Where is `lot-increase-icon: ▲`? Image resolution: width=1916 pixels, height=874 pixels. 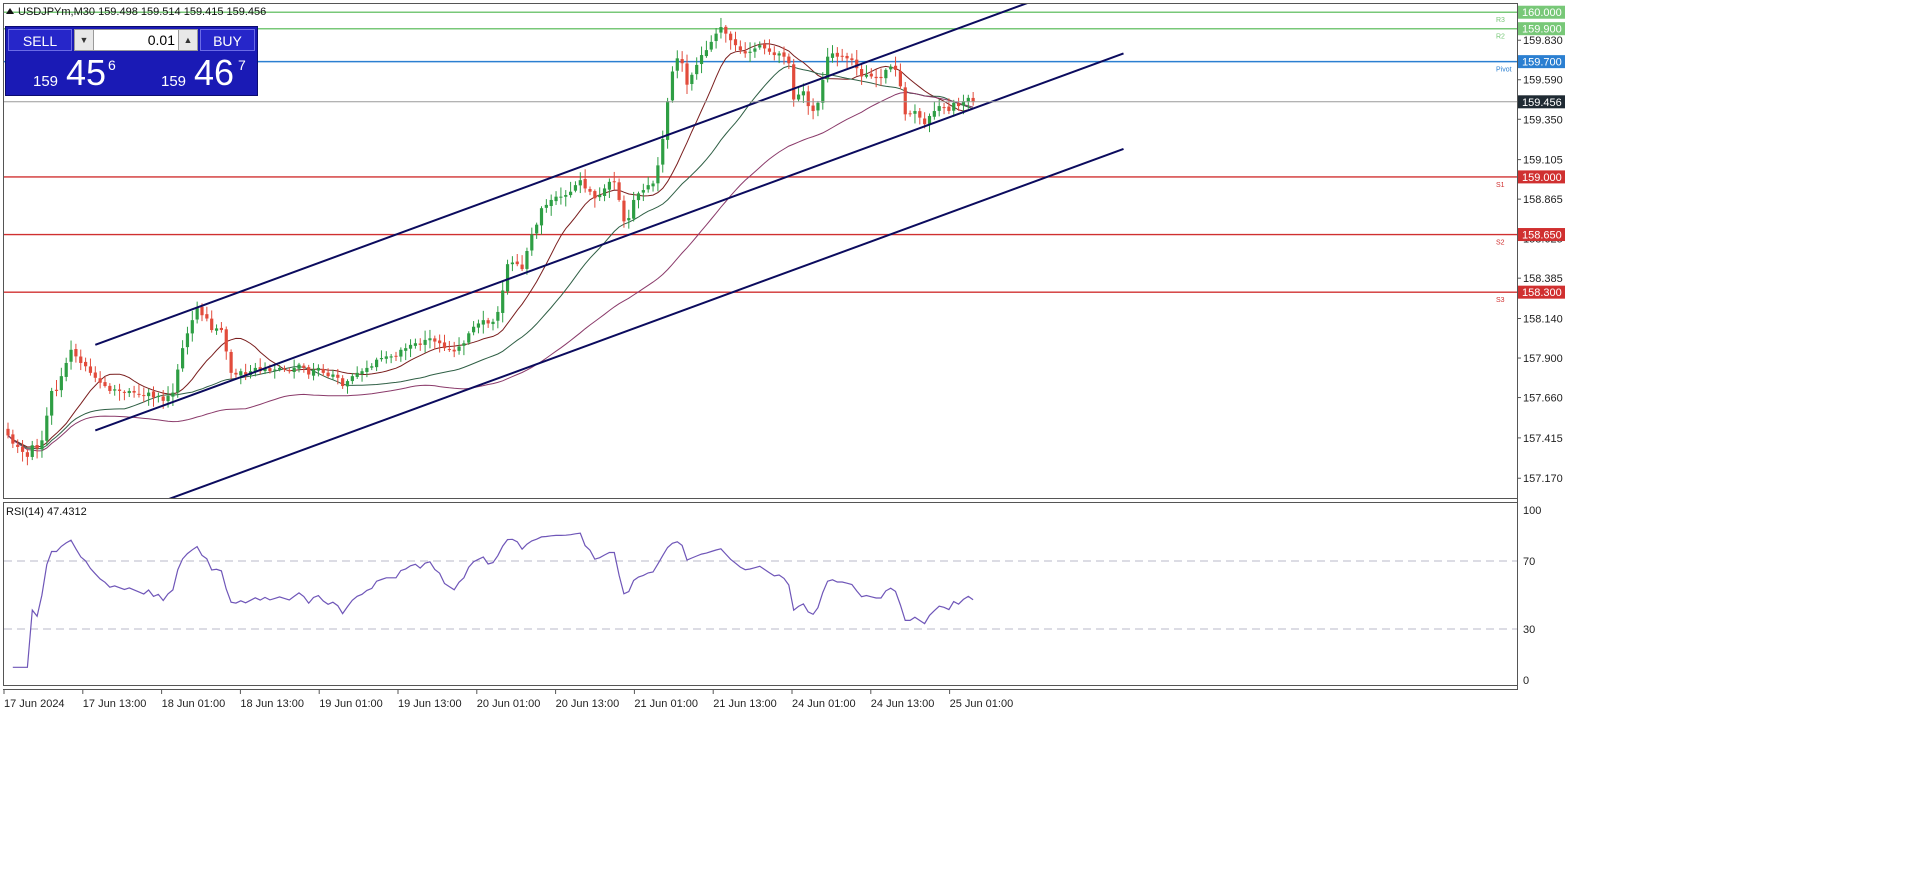 lot-increase-icon: ▲ is located at coordinates (187, 40).